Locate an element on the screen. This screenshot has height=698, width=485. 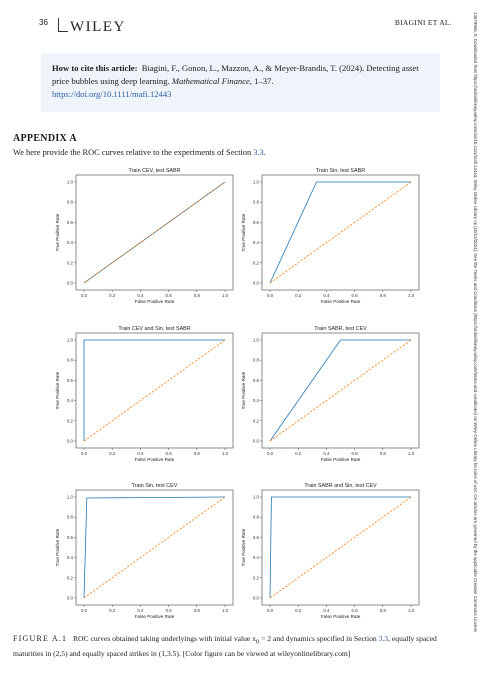
appendix-body-suffix: . is located at coordinates (264, 152).